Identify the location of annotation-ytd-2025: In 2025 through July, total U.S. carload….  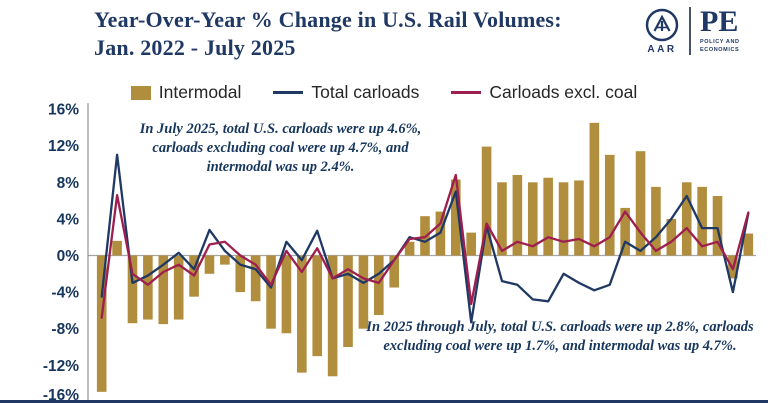
(560, 336).